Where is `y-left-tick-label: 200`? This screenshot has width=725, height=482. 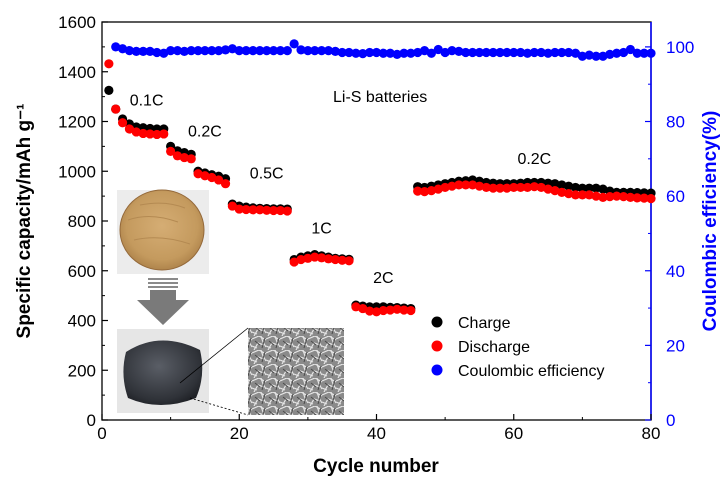
y-left-tick-label: 200 is located at coordinates (82, 370).